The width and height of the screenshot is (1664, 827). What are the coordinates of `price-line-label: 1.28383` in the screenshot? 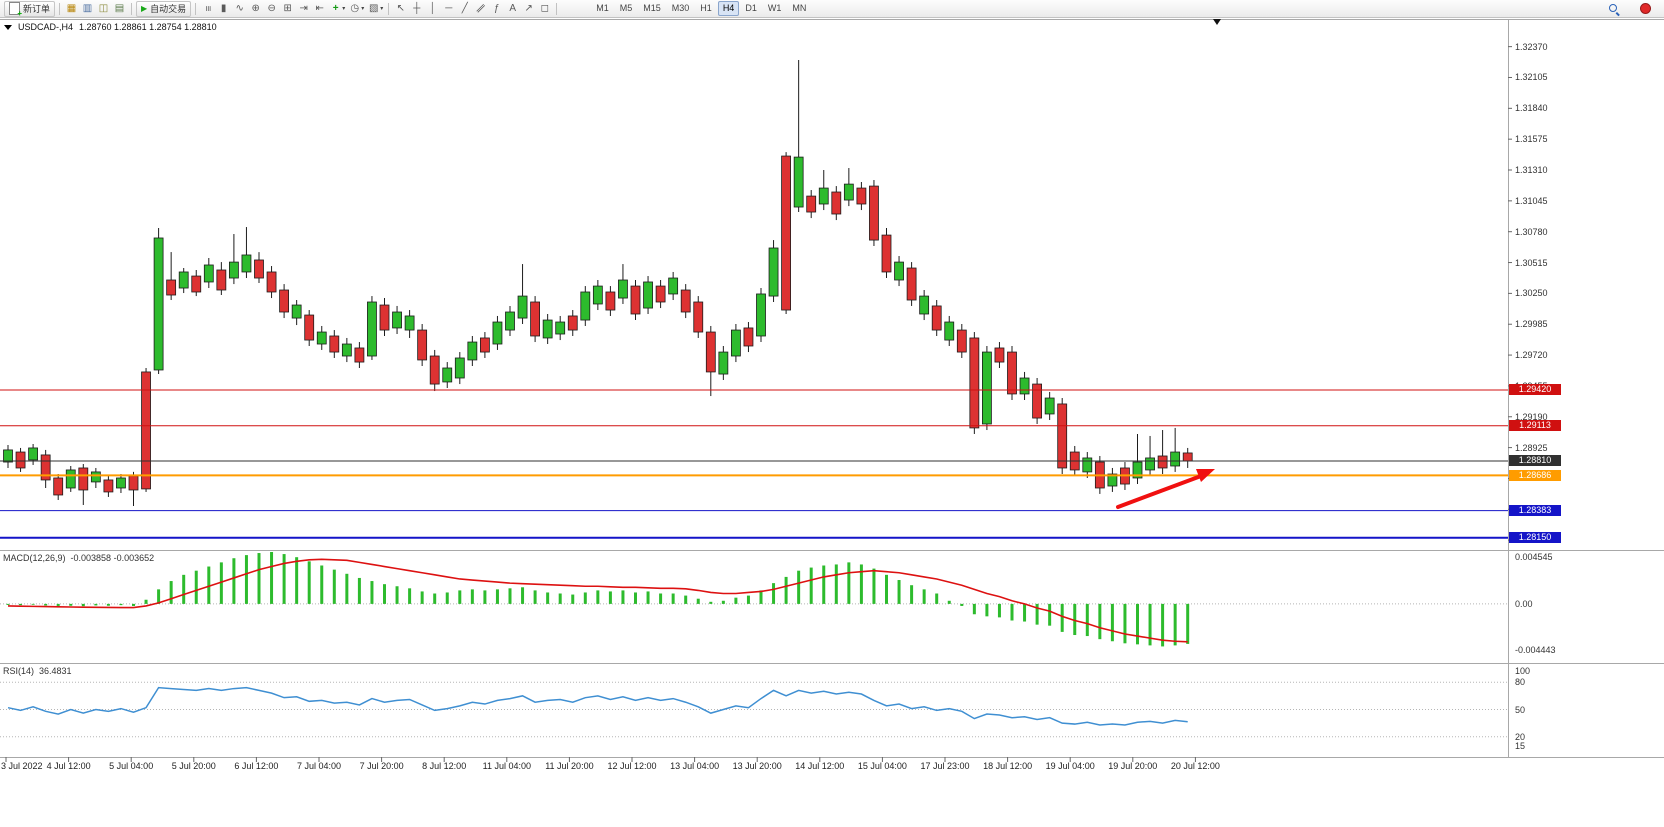 It's located at (1535, 511).